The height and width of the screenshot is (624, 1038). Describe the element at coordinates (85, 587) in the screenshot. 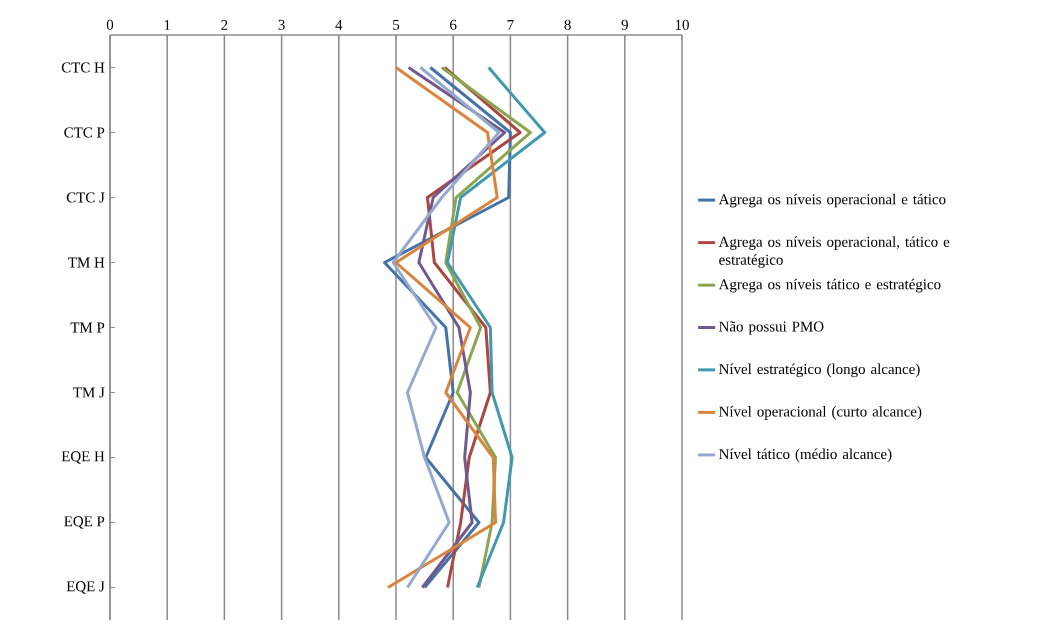

I see `y-tick-label: EQE J` at that location.